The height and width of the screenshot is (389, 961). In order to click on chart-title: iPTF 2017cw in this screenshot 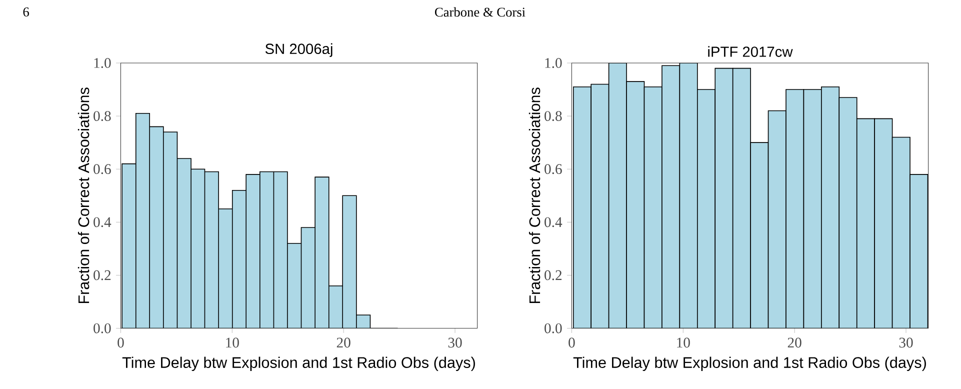, I will do `click(750, 51)`.